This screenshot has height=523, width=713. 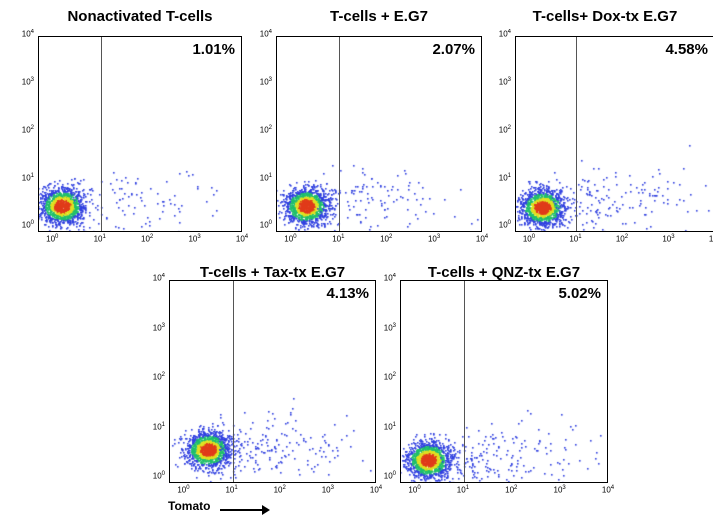 I want to click on panel-title: T-cells+ Dox-tx E.G7, so click(x=605, y=16).